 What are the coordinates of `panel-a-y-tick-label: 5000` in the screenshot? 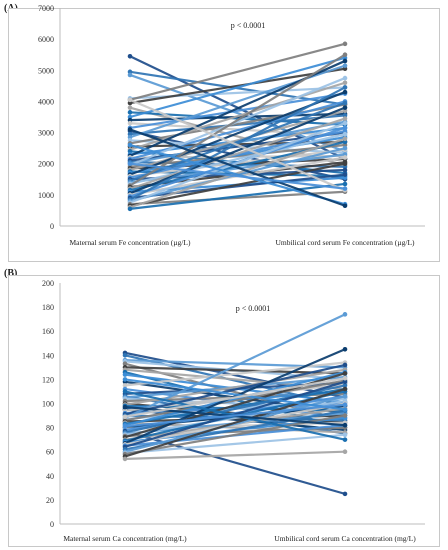 It's located at (46, 70).